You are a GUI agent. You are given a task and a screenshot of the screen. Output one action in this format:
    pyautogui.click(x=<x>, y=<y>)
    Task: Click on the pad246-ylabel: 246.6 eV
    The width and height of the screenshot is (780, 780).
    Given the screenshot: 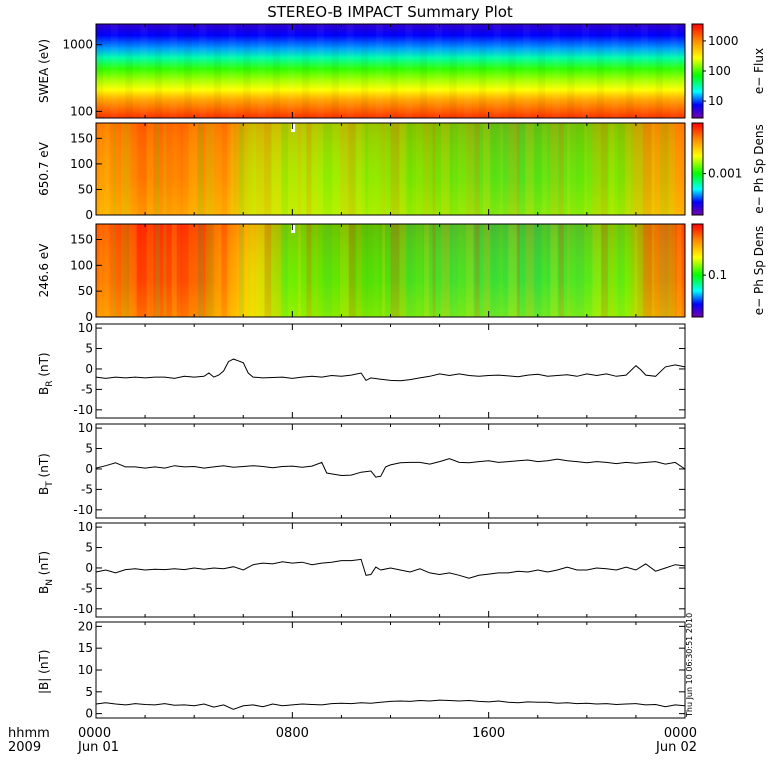 What is the action you would take?
    pyautogui.click(x=44, y=270)
    